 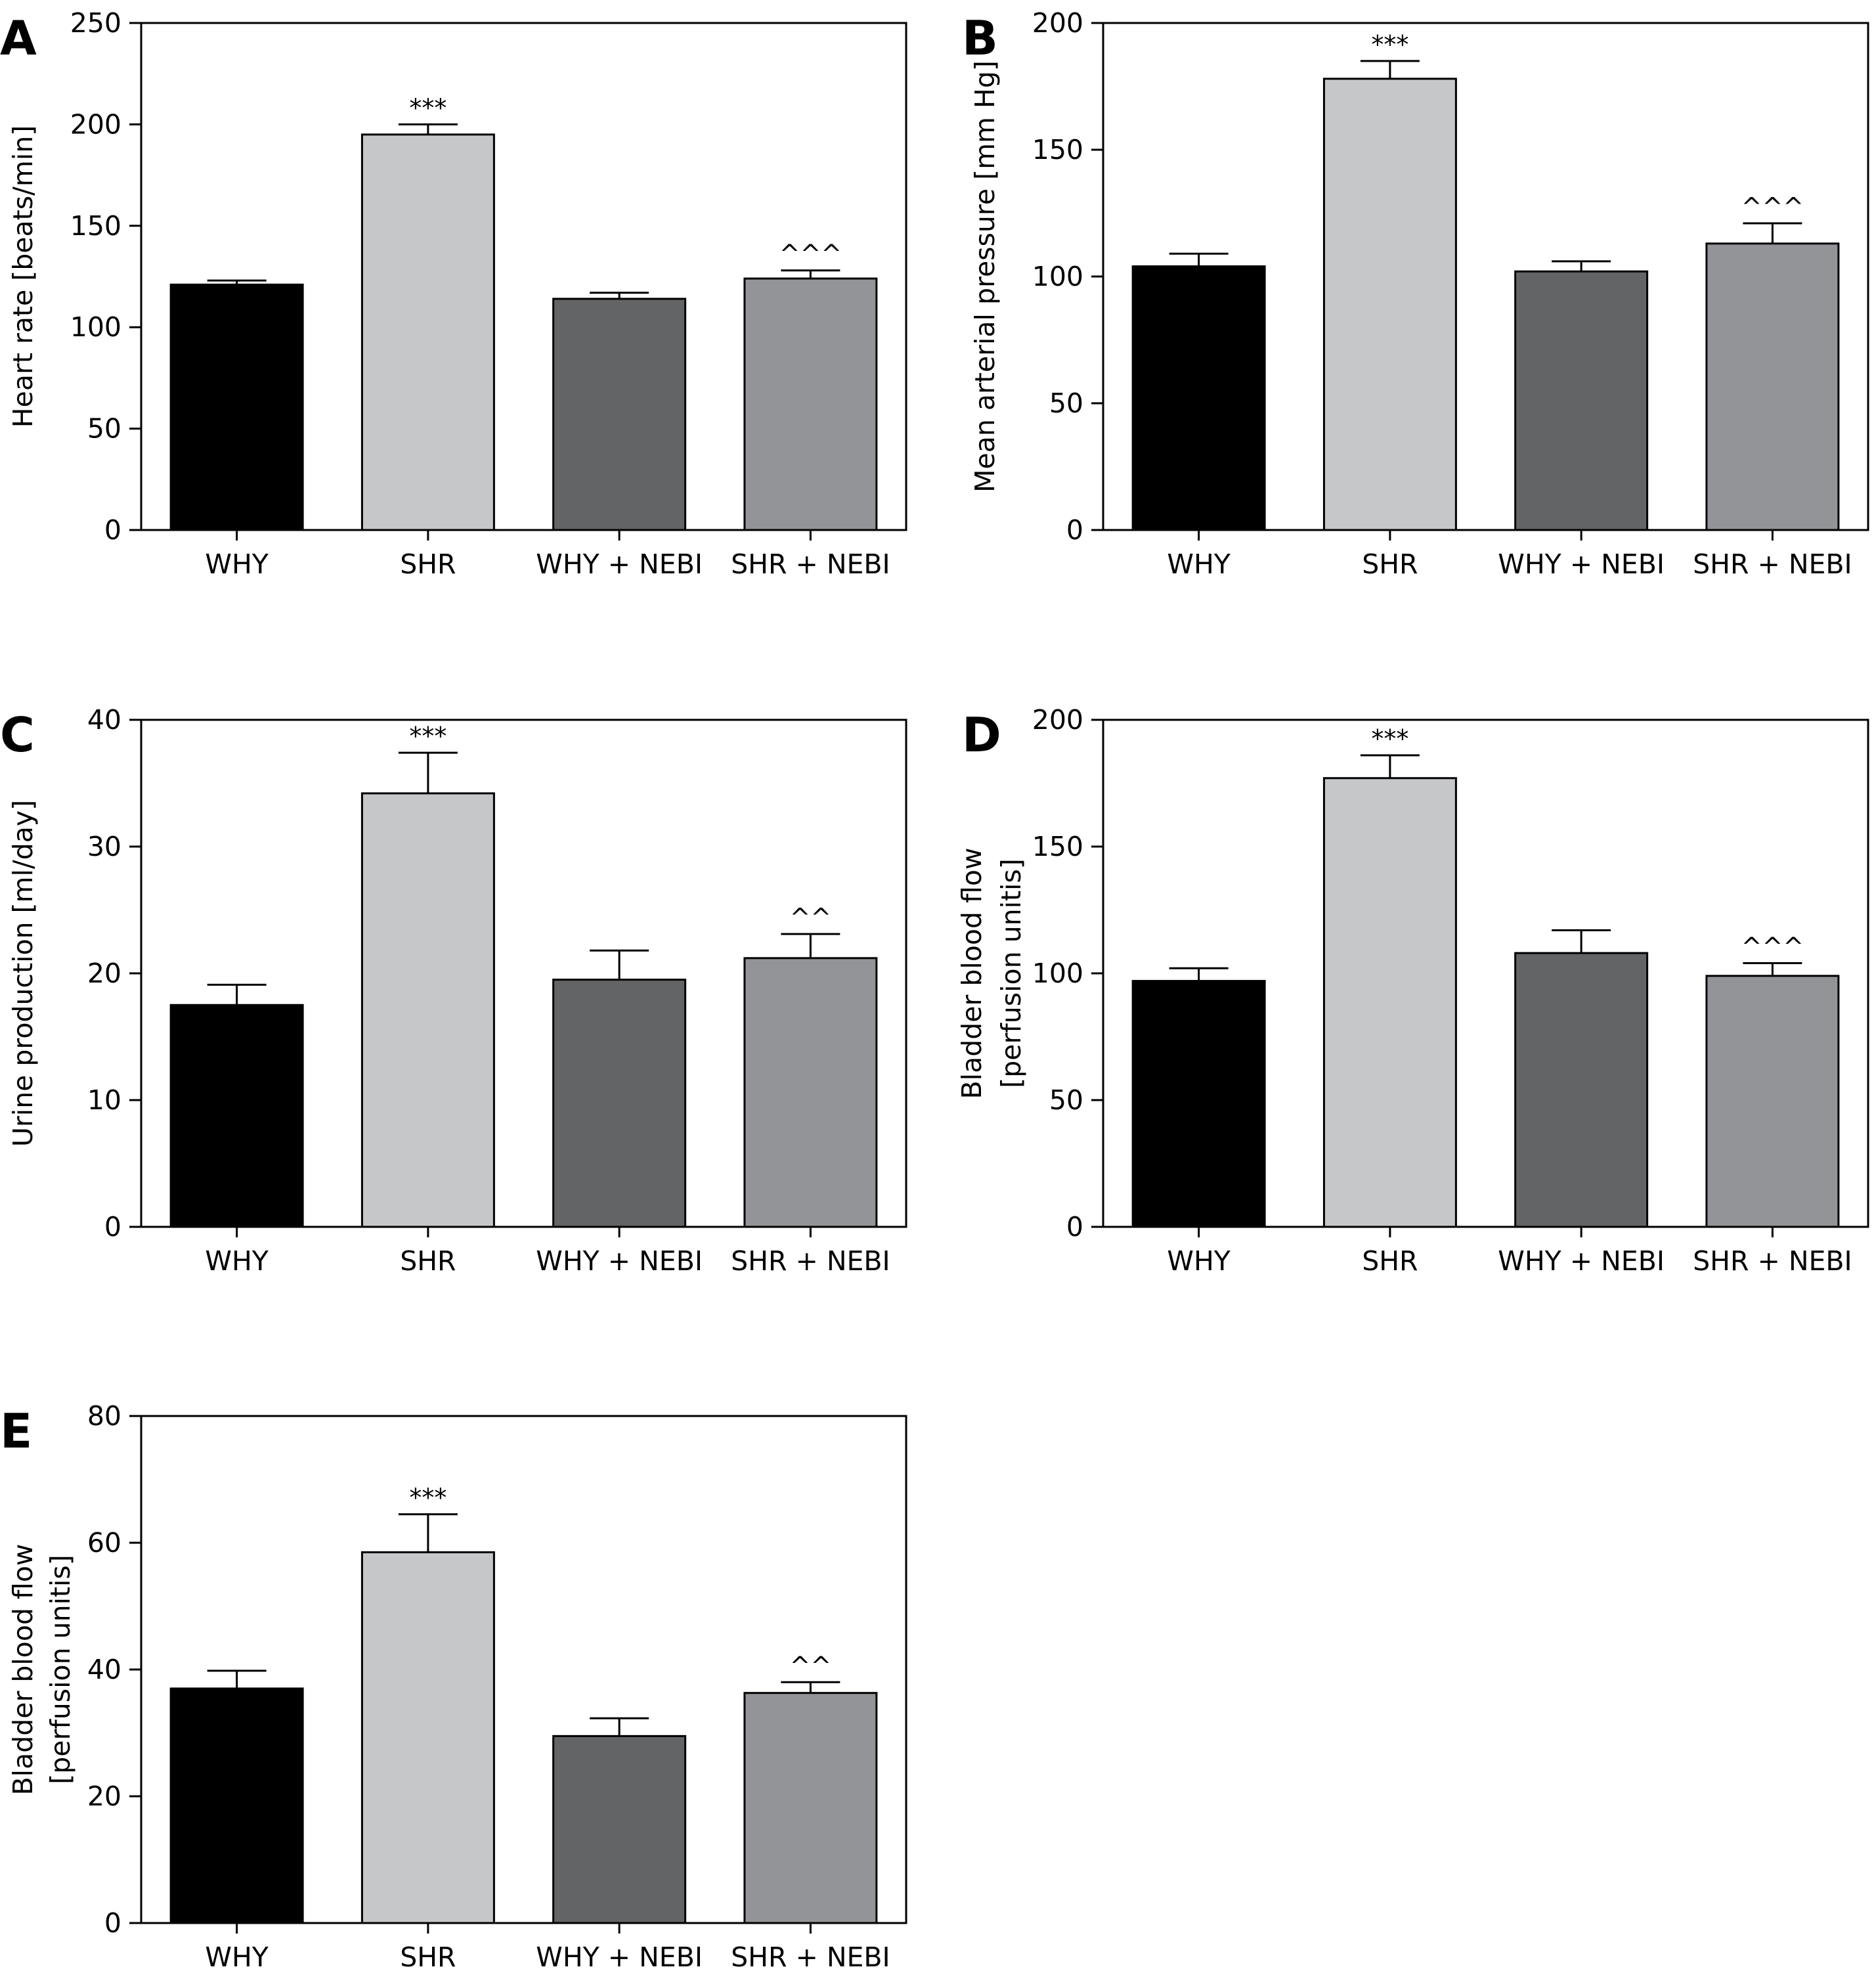 What do you see at coordinates (985, 276) in the screenshot?
I see `y-axis-label: Mean arterial pressure [mm Hg]` at bounding box center [985, 276].